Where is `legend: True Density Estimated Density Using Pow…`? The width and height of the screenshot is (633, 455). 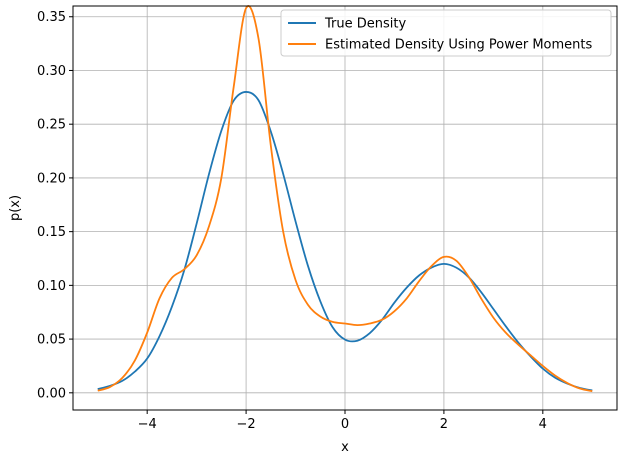 legend: True Density Estimated Density Using Pow… is located at coordinates (446, 33).